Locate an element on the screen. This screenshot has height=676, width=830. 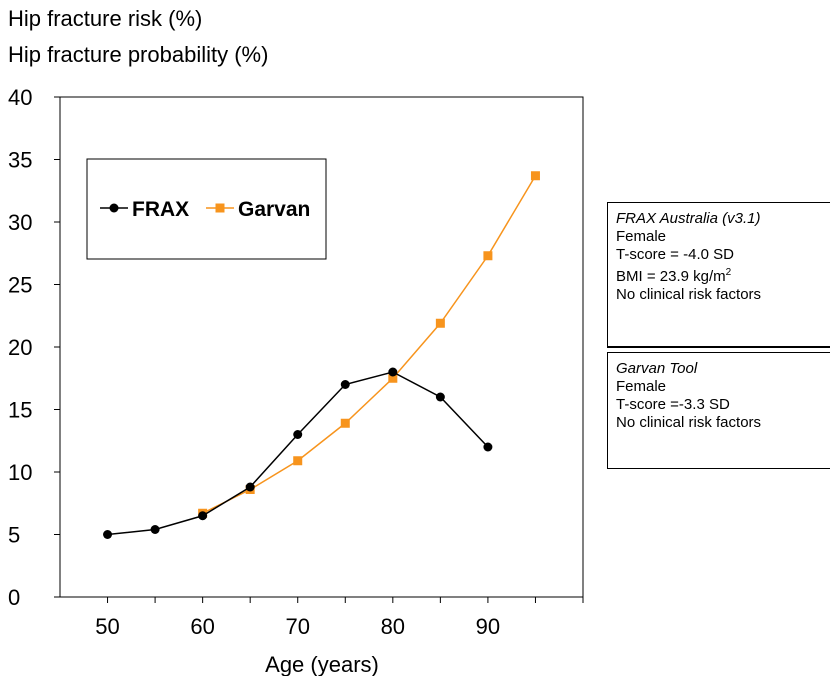
y-tick-label: 0 is located at coordinates (14, 597).